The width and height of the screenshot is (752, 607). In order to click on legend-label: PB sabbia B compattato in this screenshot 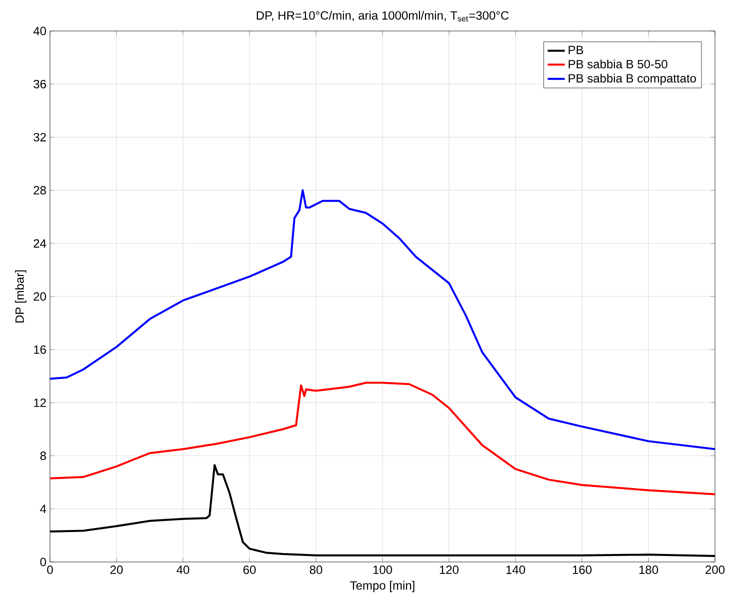, I will do `click(632, 79)`.